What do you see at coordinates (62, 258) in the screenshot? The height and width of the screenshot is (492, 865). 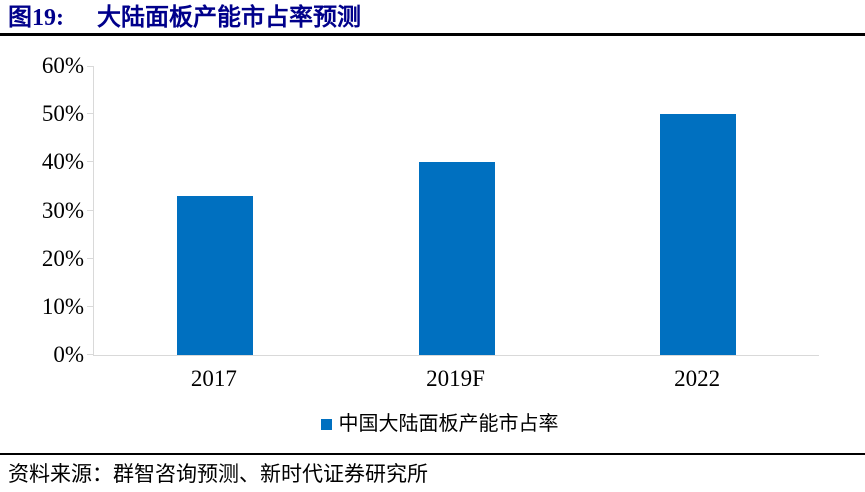 I see `y-tick-label: 20%` at bounding box center [62, 258].